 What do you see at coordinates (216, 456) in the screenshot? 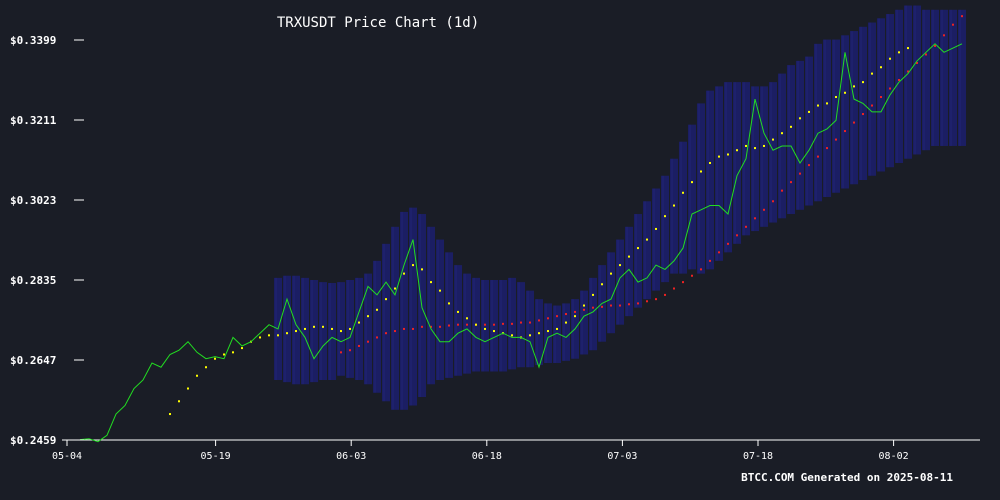
I see `x-tick-label: 05-19` at bounding box center [216, 456].